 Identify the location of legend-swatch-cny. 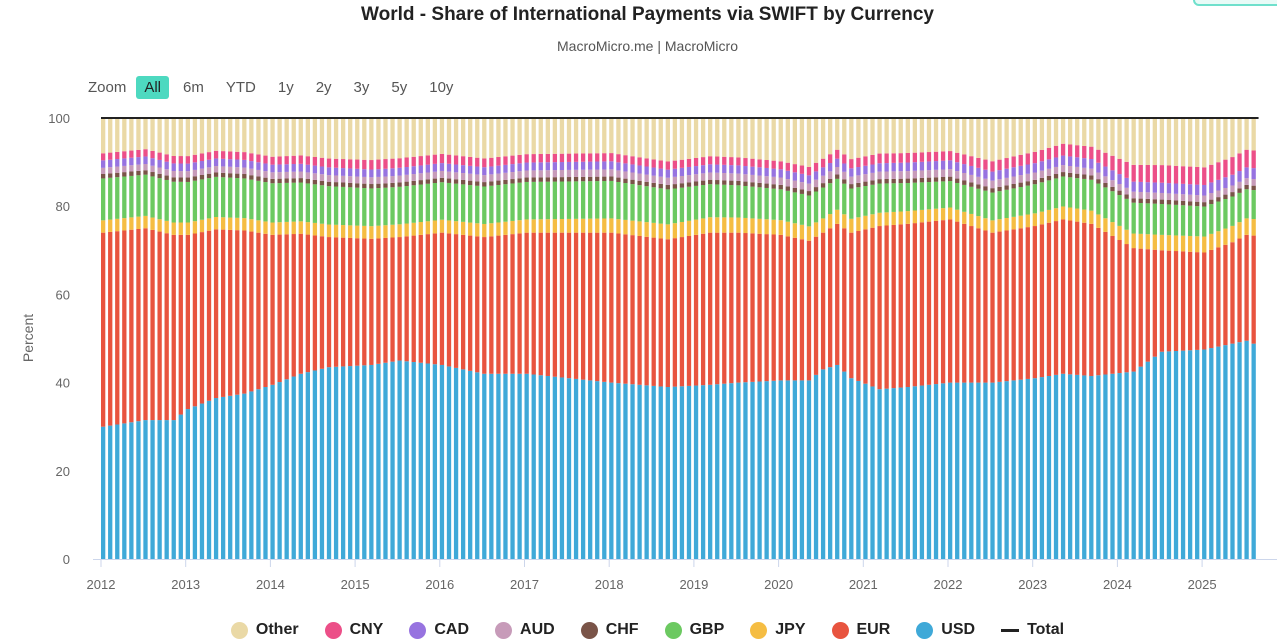
(333, 630).